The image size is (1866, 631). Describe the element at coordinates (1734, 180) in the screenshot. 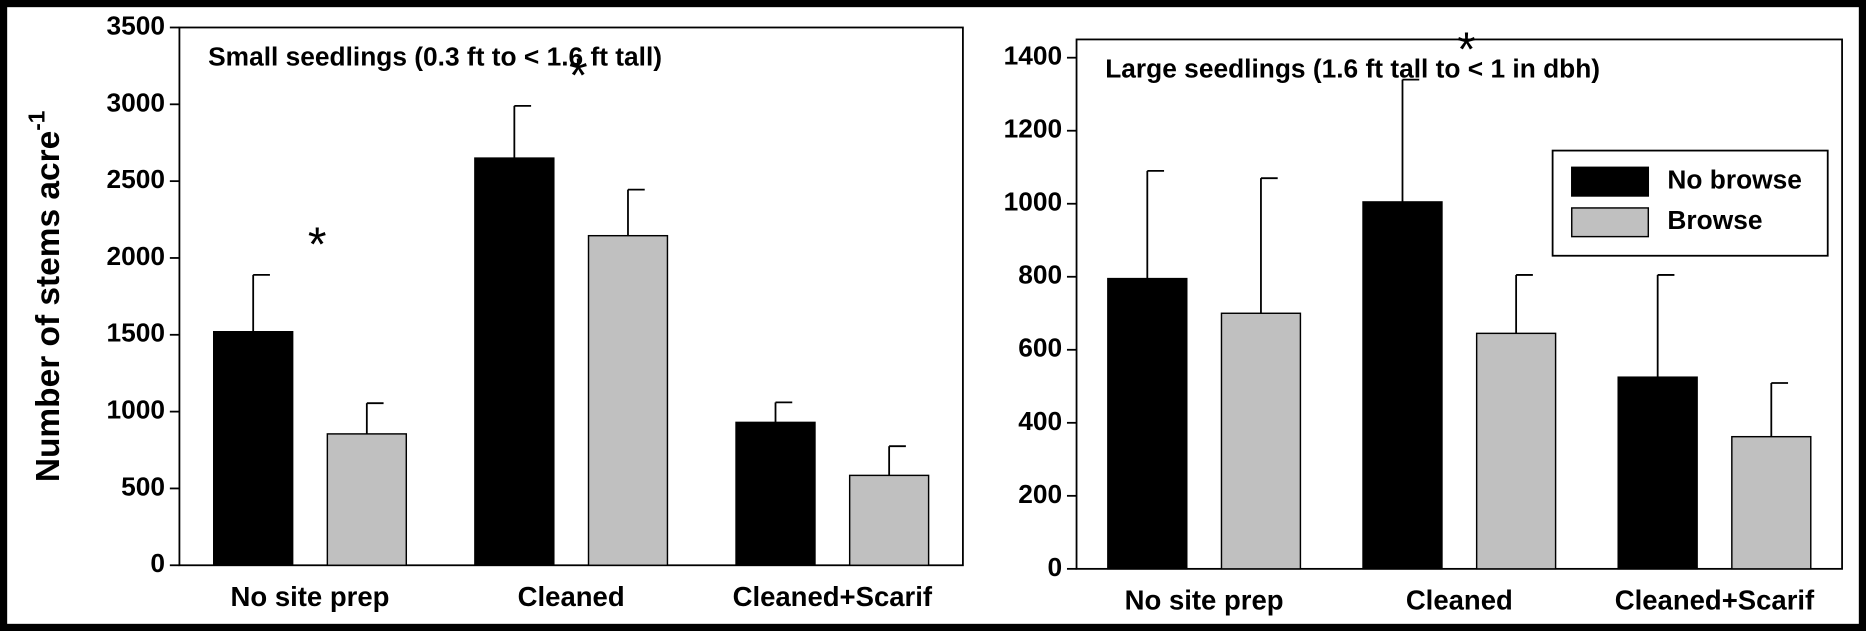

I see `legend-label: No browse` at that location.